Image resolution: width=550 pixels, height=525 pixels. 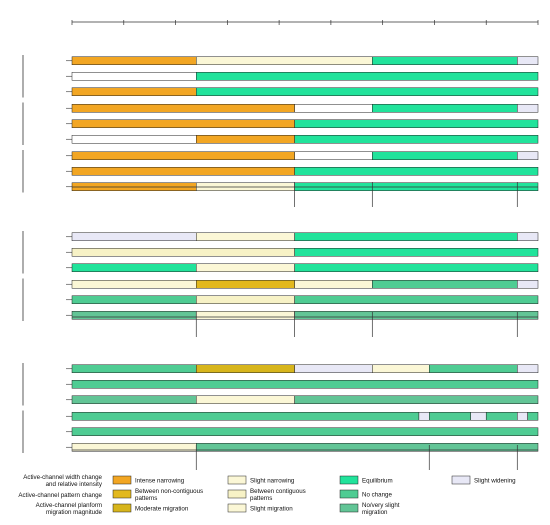 What do you see at coordinates (495, 481) in the screenshot?
I see `legend-item-label: Slight widening` at bounding box center [495, 481].